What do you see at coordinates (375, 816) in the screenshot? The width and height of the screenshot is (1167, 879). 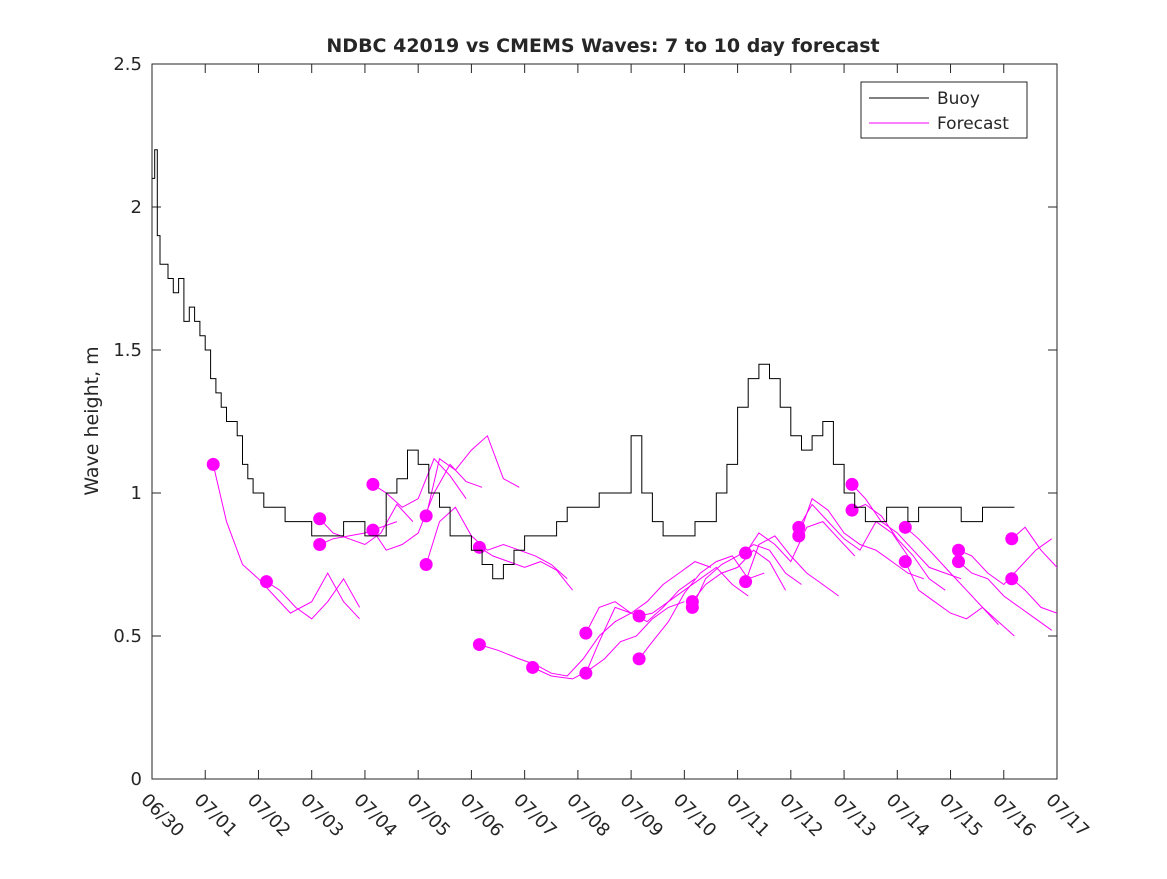 I see `x-tick-label: 07/04` at bounding box center [375, 816].